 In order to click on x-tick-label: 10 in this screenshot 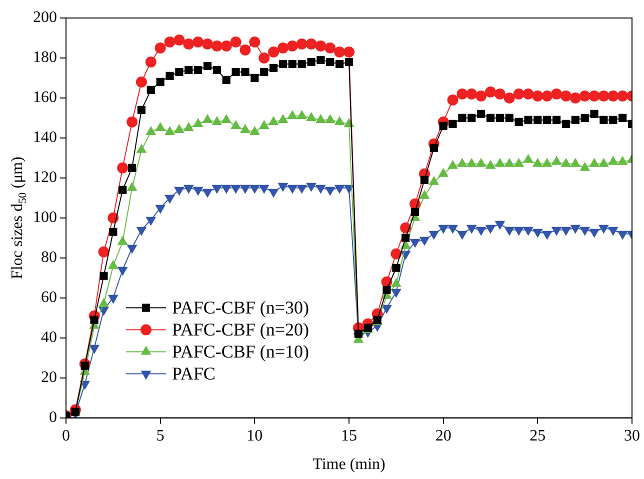, I will do `click(254, 436)`.